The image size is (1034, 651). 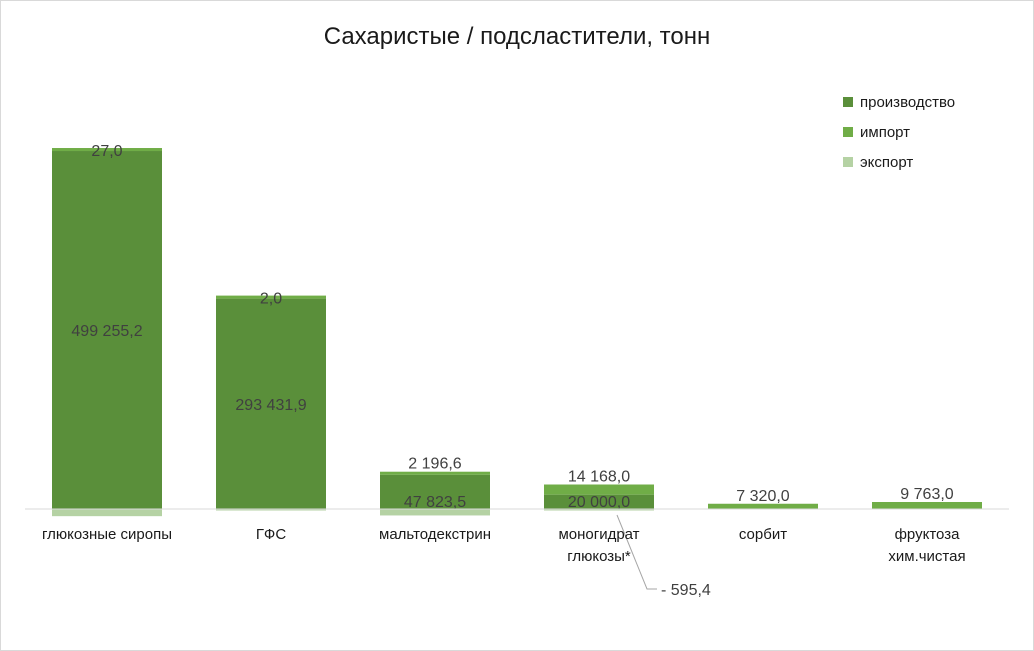 What do you see at coordinates (908, 102) in the screenshot?
I see `legend-label-production: производство` at bounding box center [908, 102].